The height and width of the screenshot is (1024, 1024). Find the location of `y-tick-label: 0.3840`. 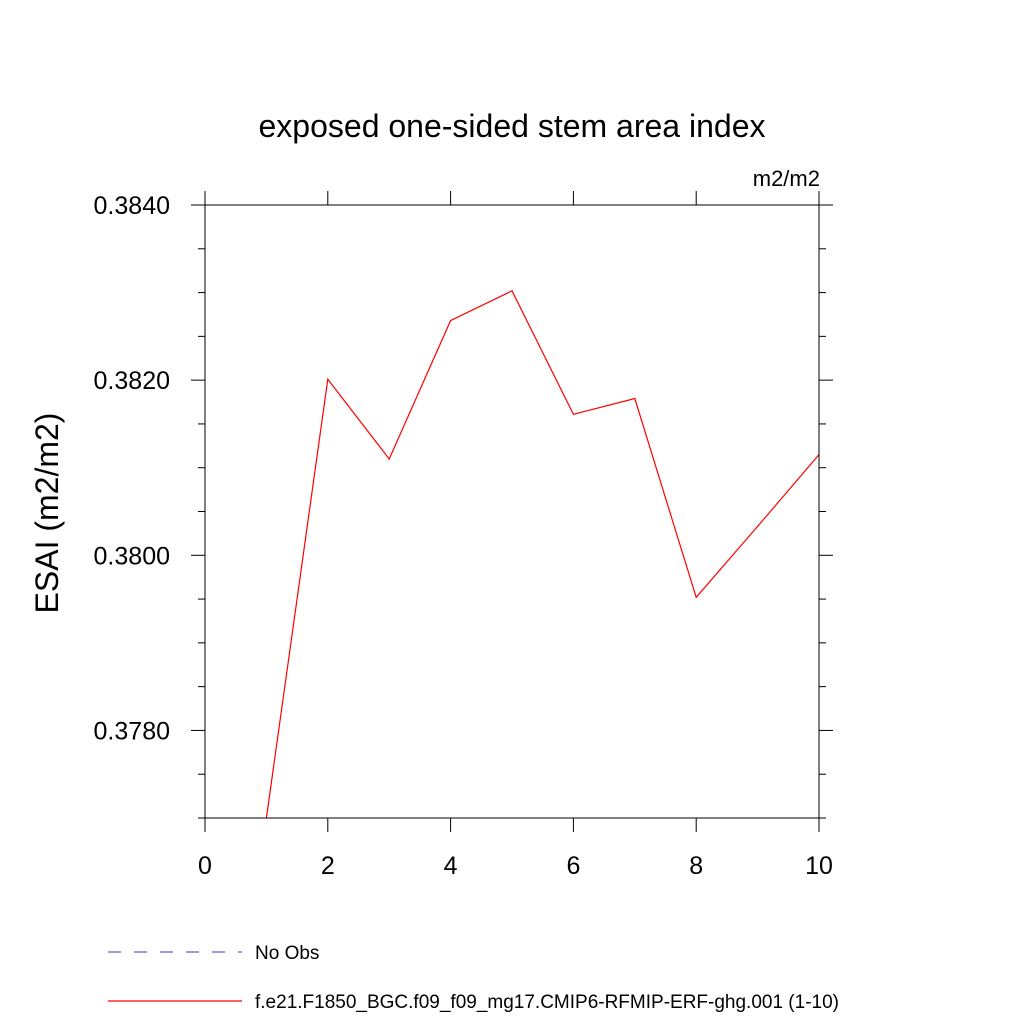

y-tick-label: 0.3840 is located at coordinates (132, 206).